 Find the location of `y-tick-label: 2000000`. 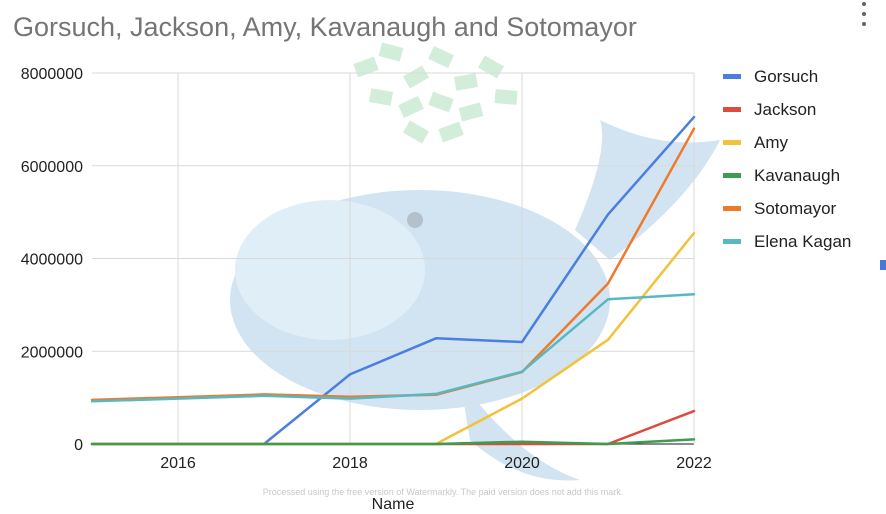

y-tick-label: 2000000 is located at coordinates (52, 352).